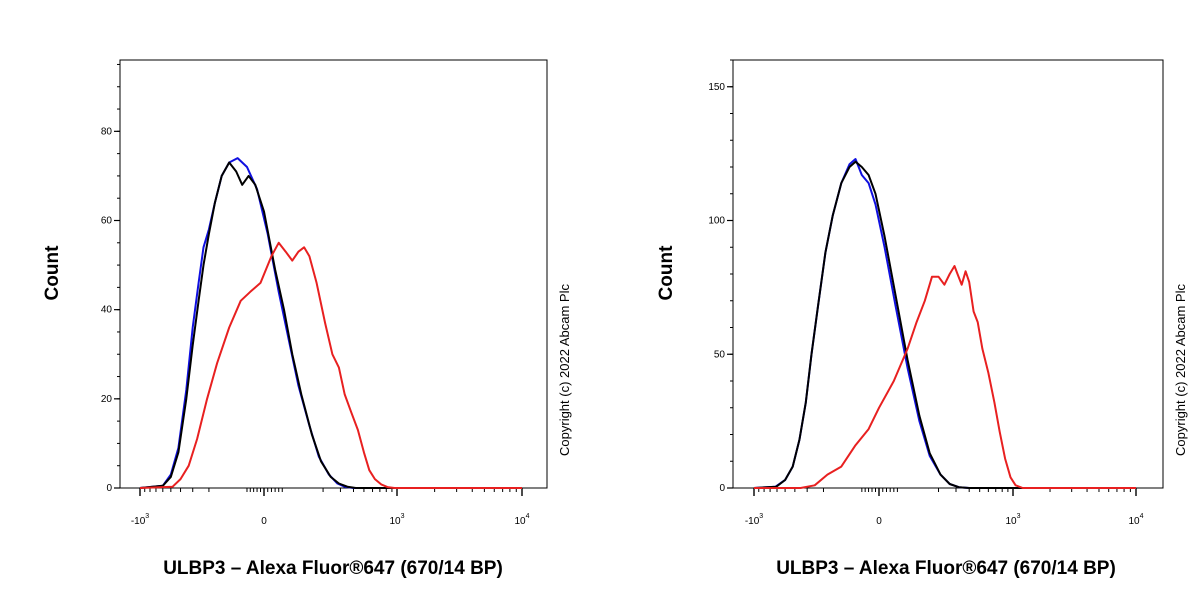  What do you see at coordinates (107, 310) in the screenshot?
I see `y-tick-label: 40` at bounding box center [107, 310].